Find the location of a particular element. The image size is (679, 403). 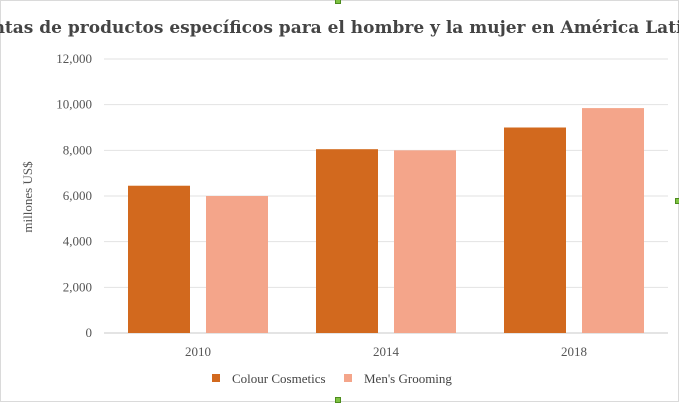

x-tick-label: 2014 is located at coordinates (386, 351).